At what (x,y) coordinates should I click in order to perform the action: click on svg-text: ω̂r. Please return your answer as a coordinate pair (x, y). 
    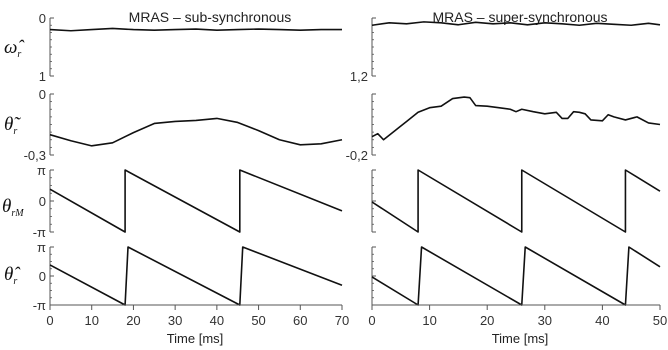
    Looking at the image, I should click on (14, 48).